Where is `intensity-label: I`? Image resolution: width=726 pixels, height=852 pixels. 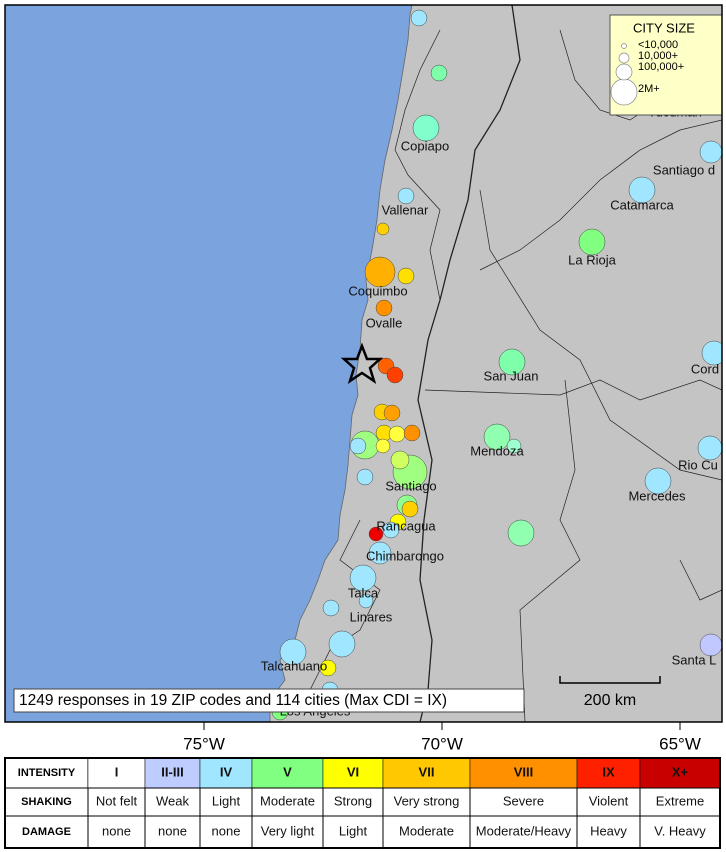 intensity-label: I is located at coordinates (117, 771).